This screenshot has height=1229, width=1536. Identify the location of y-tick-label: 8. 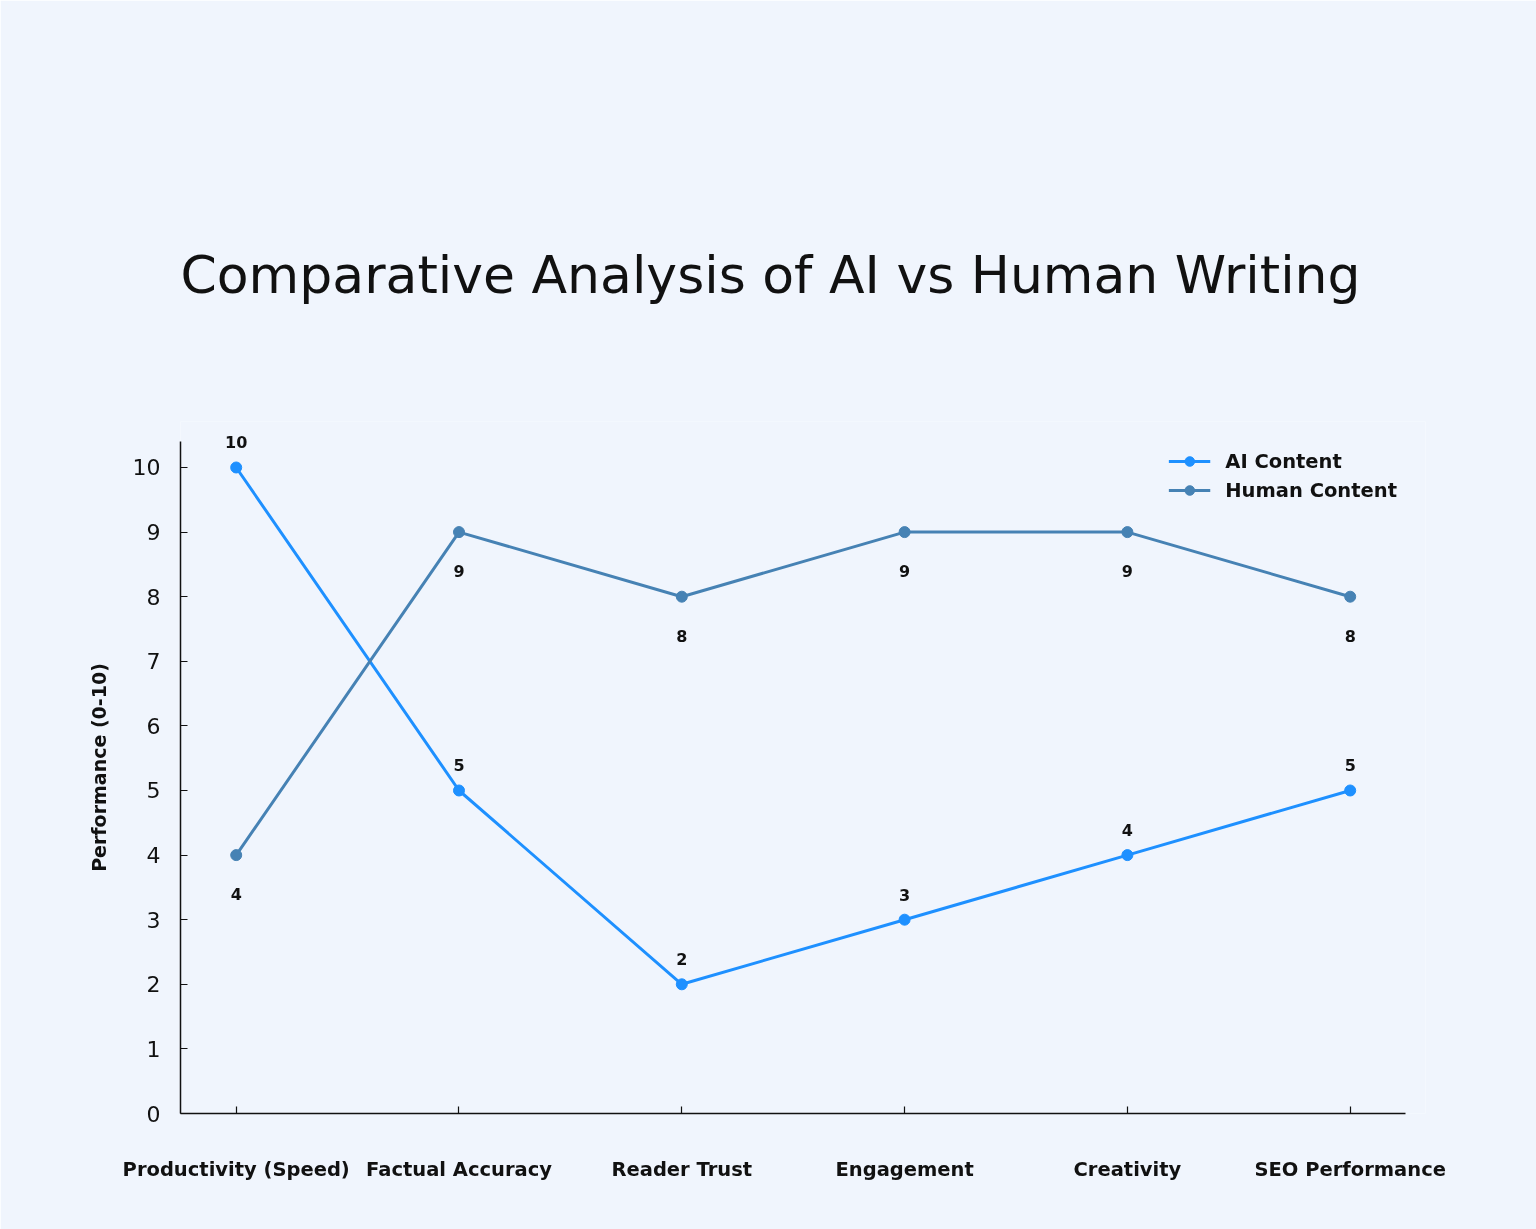
(153, 597).